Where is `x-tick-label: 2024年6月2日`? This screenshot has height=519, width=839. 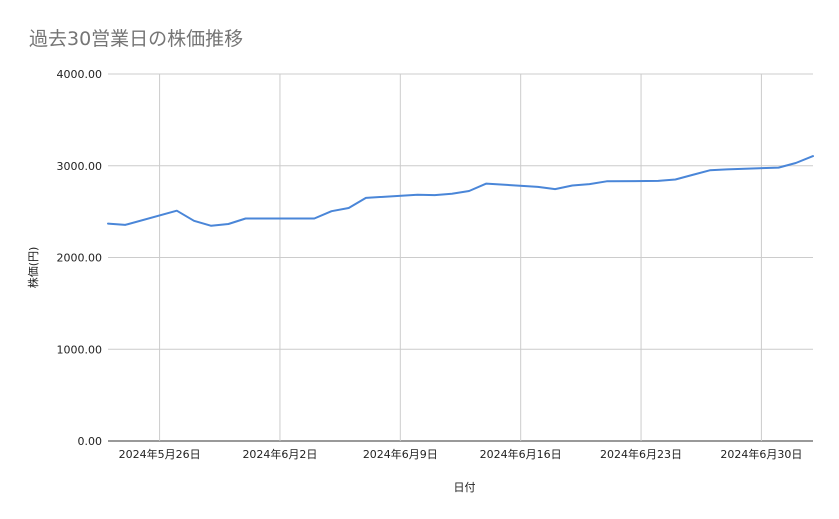
x-tick-label: 2024年6月2日 is located at coordinates (279, 454).